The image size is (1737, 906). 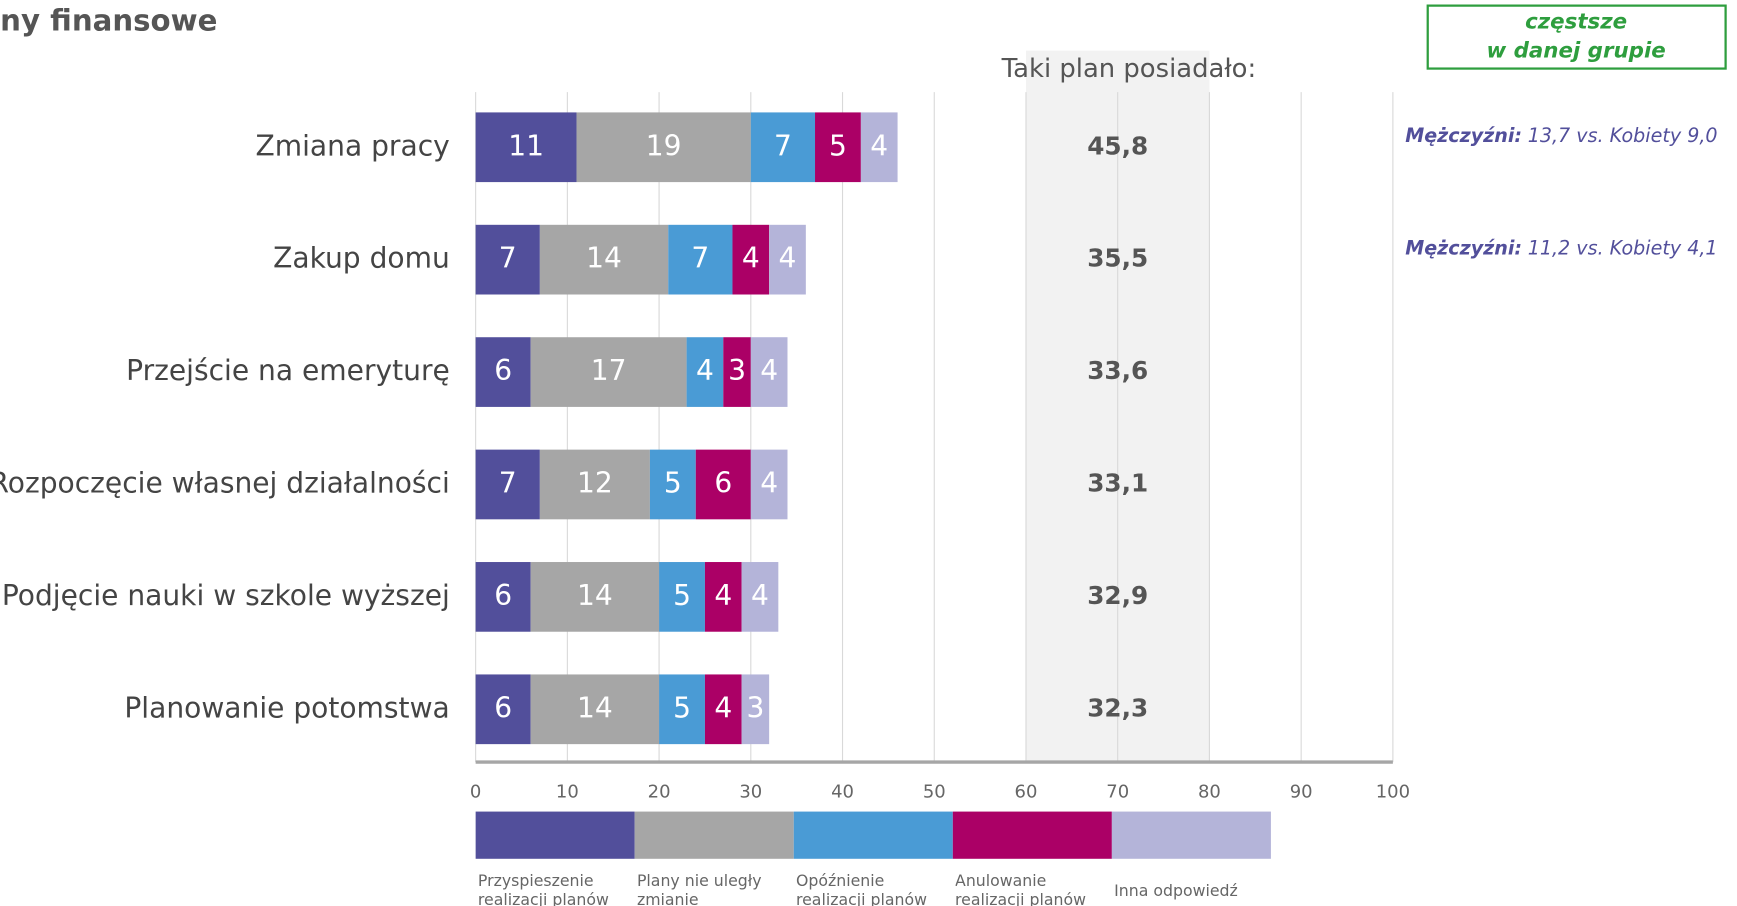 What do you see at coordinates (1117, 482) in the screenshot?
I see `total-label: 33,1` at bounding box center [1117, 482].